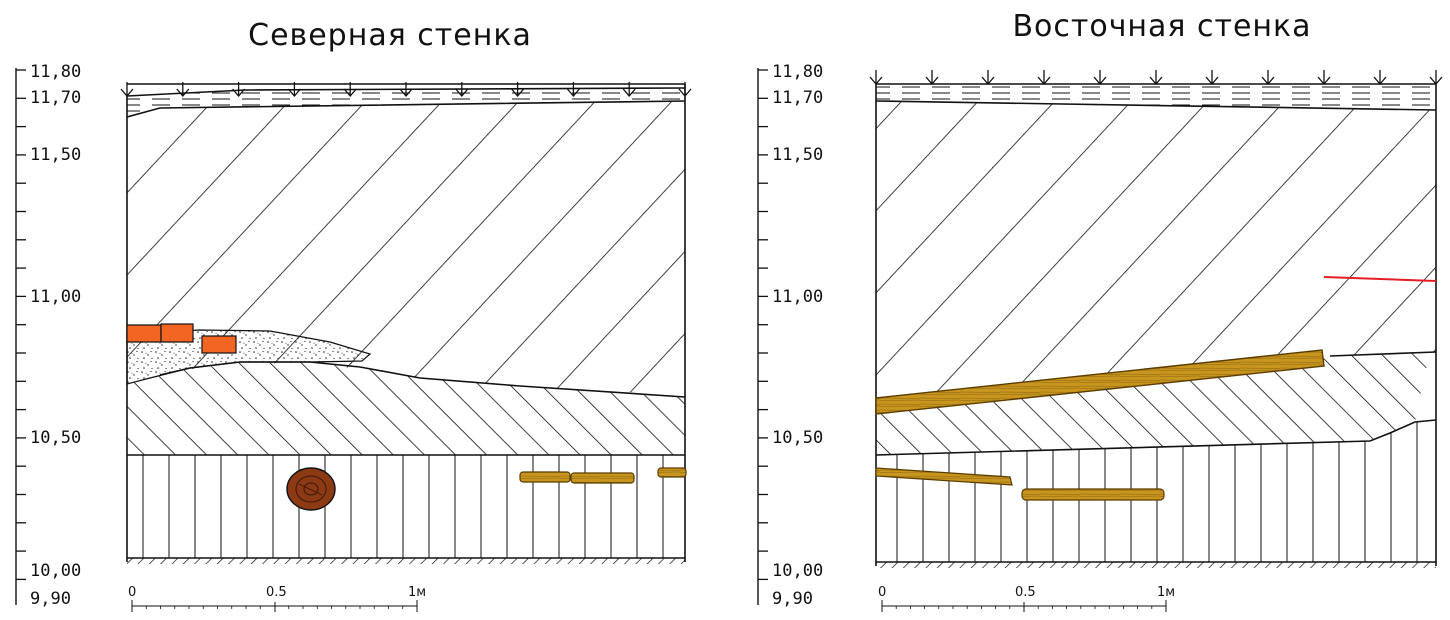  What do you see at coordinates (406, 506) in the screenshot?
I see `subsoil-layer` at bounding box center [406, 506].